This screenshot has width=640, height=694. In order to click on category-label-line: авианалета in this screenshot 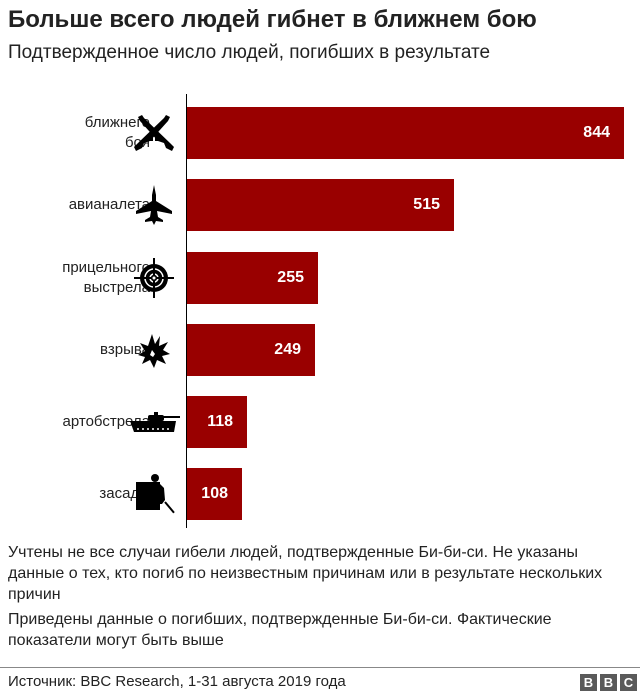, I will do `click(109, 204)`.